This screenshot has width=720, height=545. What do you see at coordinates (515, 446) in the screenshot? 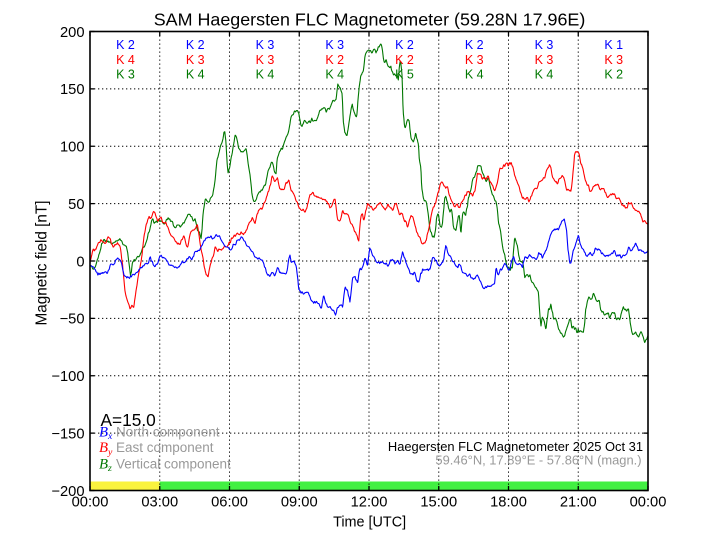
I see `svg-text:Haegersten FLC Magnetometer 20: Haegersten FLC Magnetometer 2025 Oct 31` at bounding box center [515, 446].